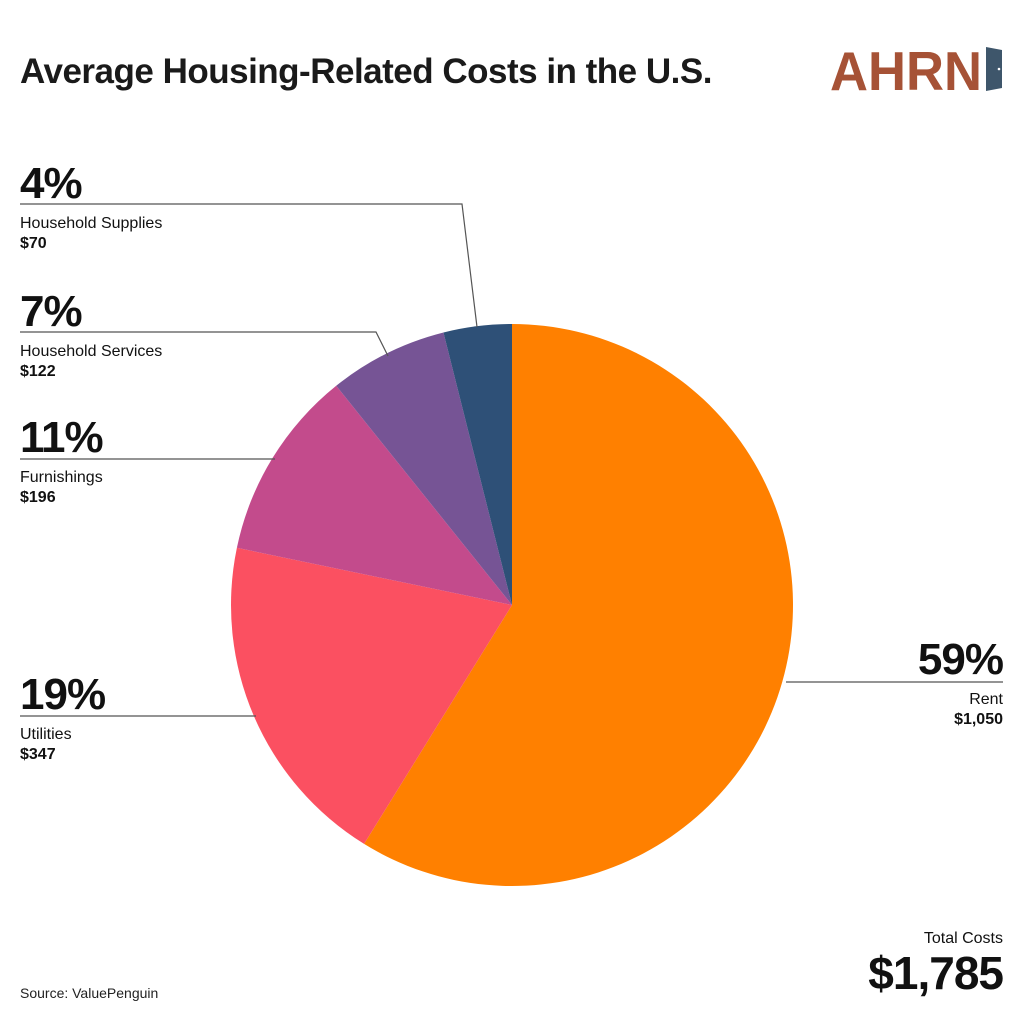  What do you see at coordinates (38, 754) in the screenshot?
I see `amount-label: $347` at bounding box center [38, 754].